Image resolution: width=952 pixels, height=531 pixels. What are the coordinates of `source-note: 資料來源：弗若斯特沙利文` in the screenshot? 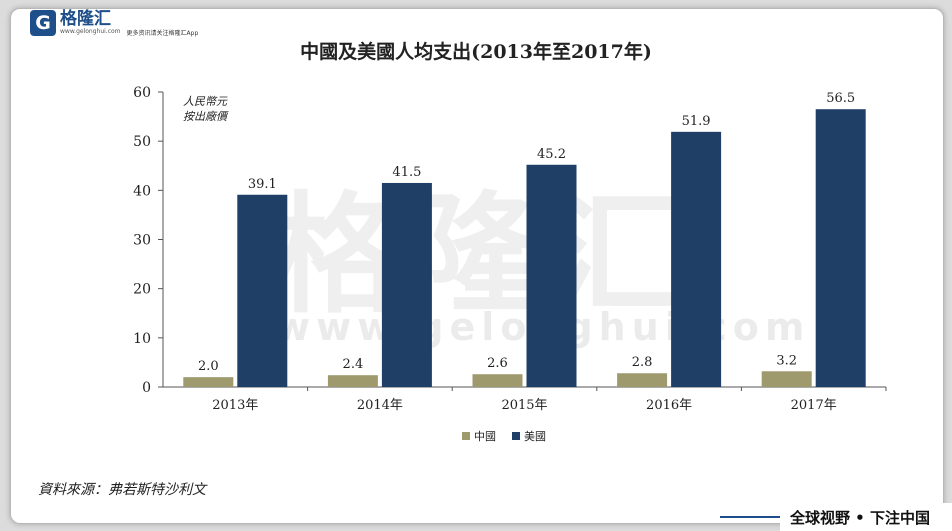 It's located at (122, 490).